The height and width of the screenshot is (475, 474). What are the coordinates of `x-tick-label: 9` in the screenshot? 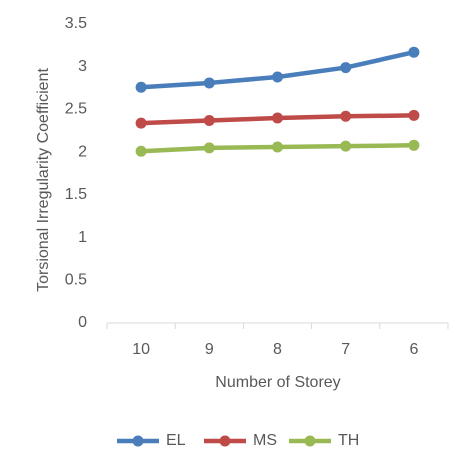 It's located at (209, 349).